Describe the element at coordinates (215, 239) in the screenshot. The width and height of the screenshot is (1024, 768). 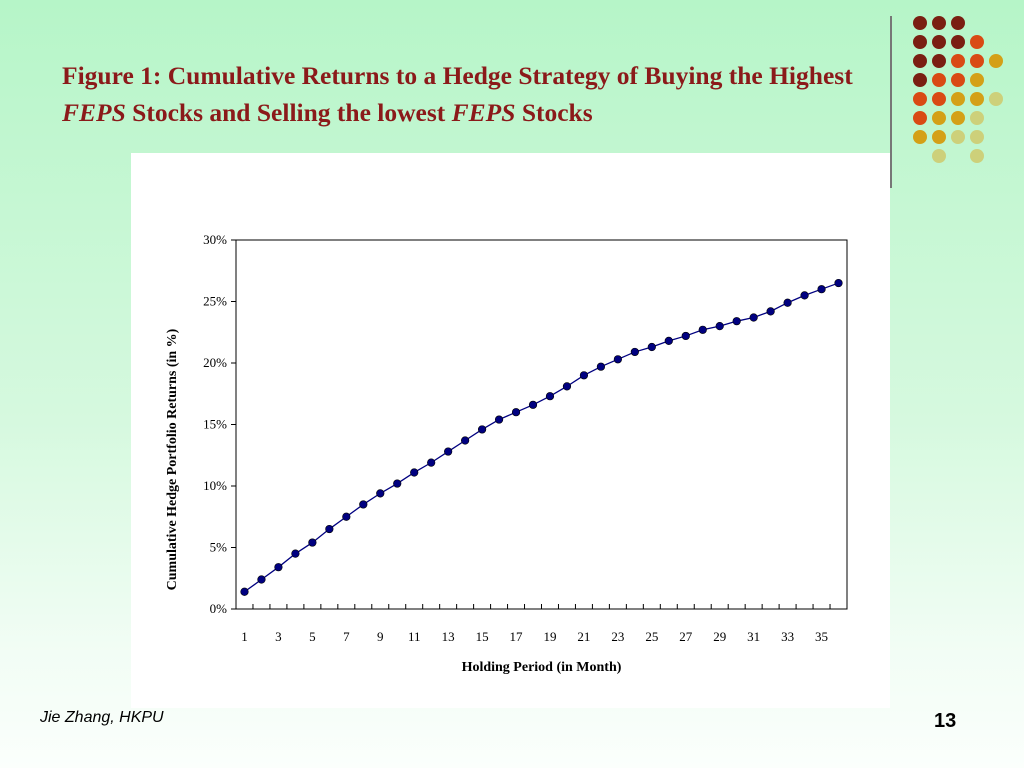
I see `y-tick-label: 30%` at that location.